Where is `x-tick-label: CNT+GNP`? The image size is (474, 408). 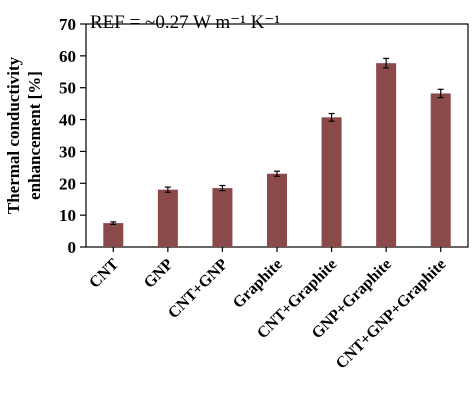 x-tick-label: CNT+GNP is located at coordinates (198, 289).